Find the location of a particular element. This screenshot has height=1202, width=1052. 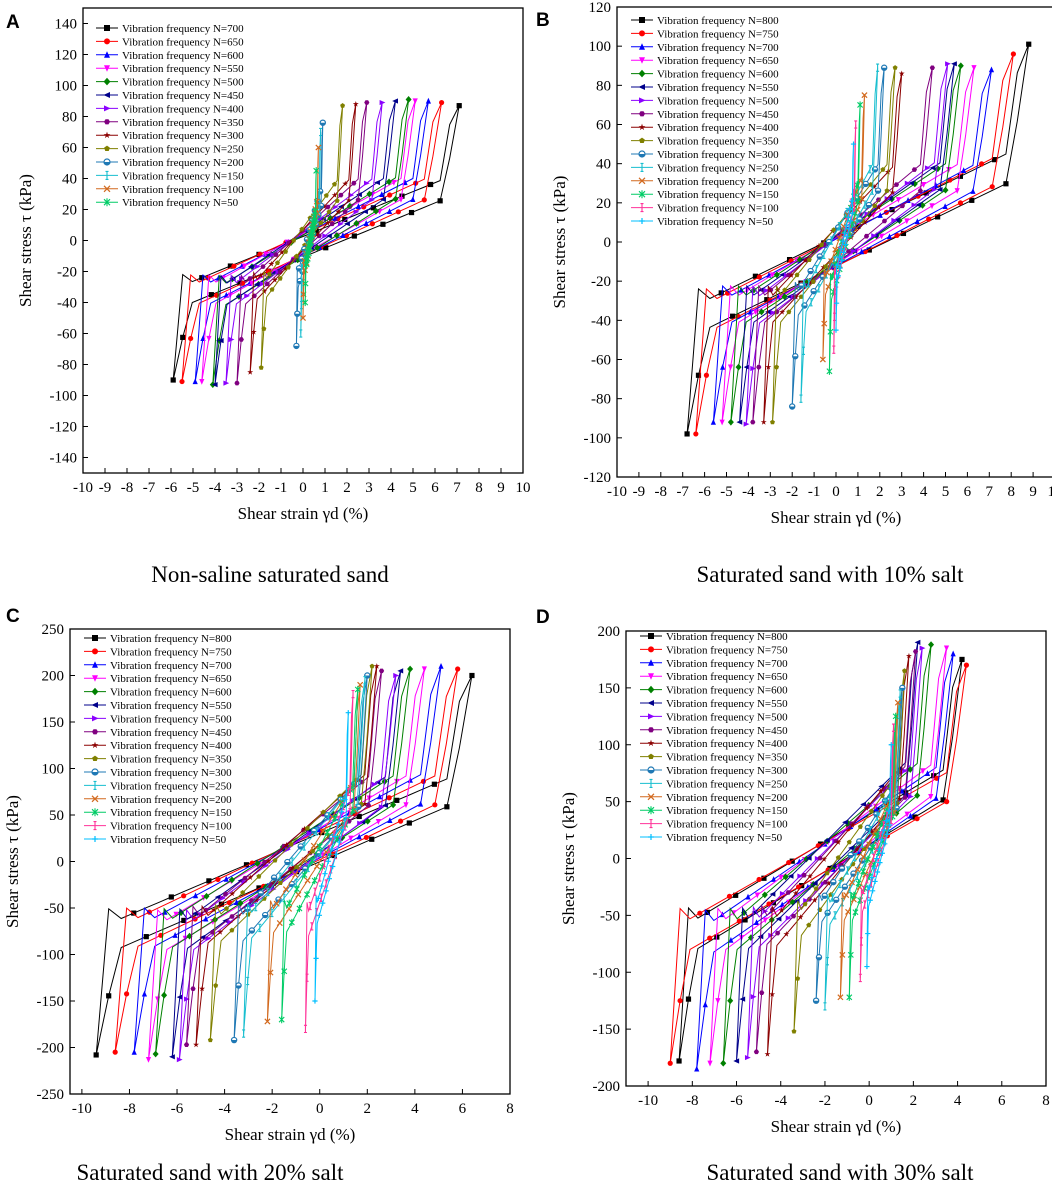

x-tick-label-b: 8 is located at coordinates (1011, 492).